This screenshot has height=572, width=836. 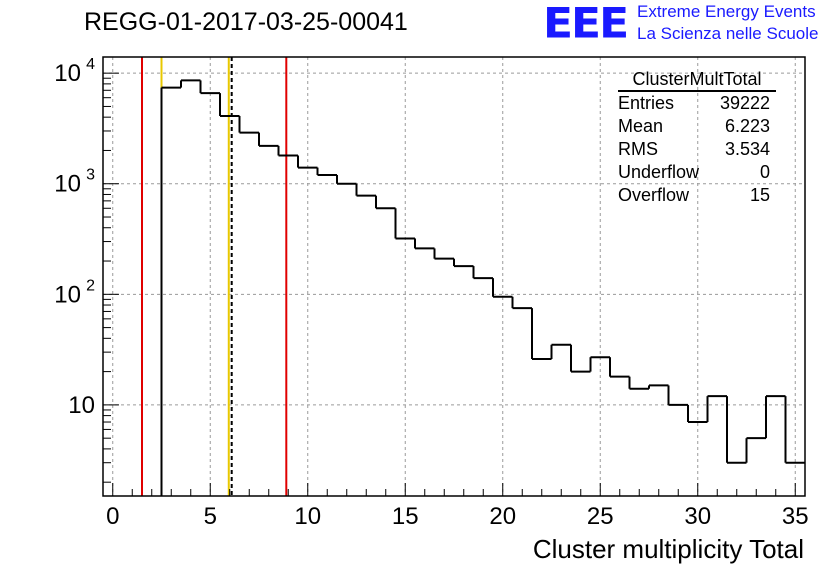 I want to click on y-tick-label-exponent: 2, so click(x=90, y=285).